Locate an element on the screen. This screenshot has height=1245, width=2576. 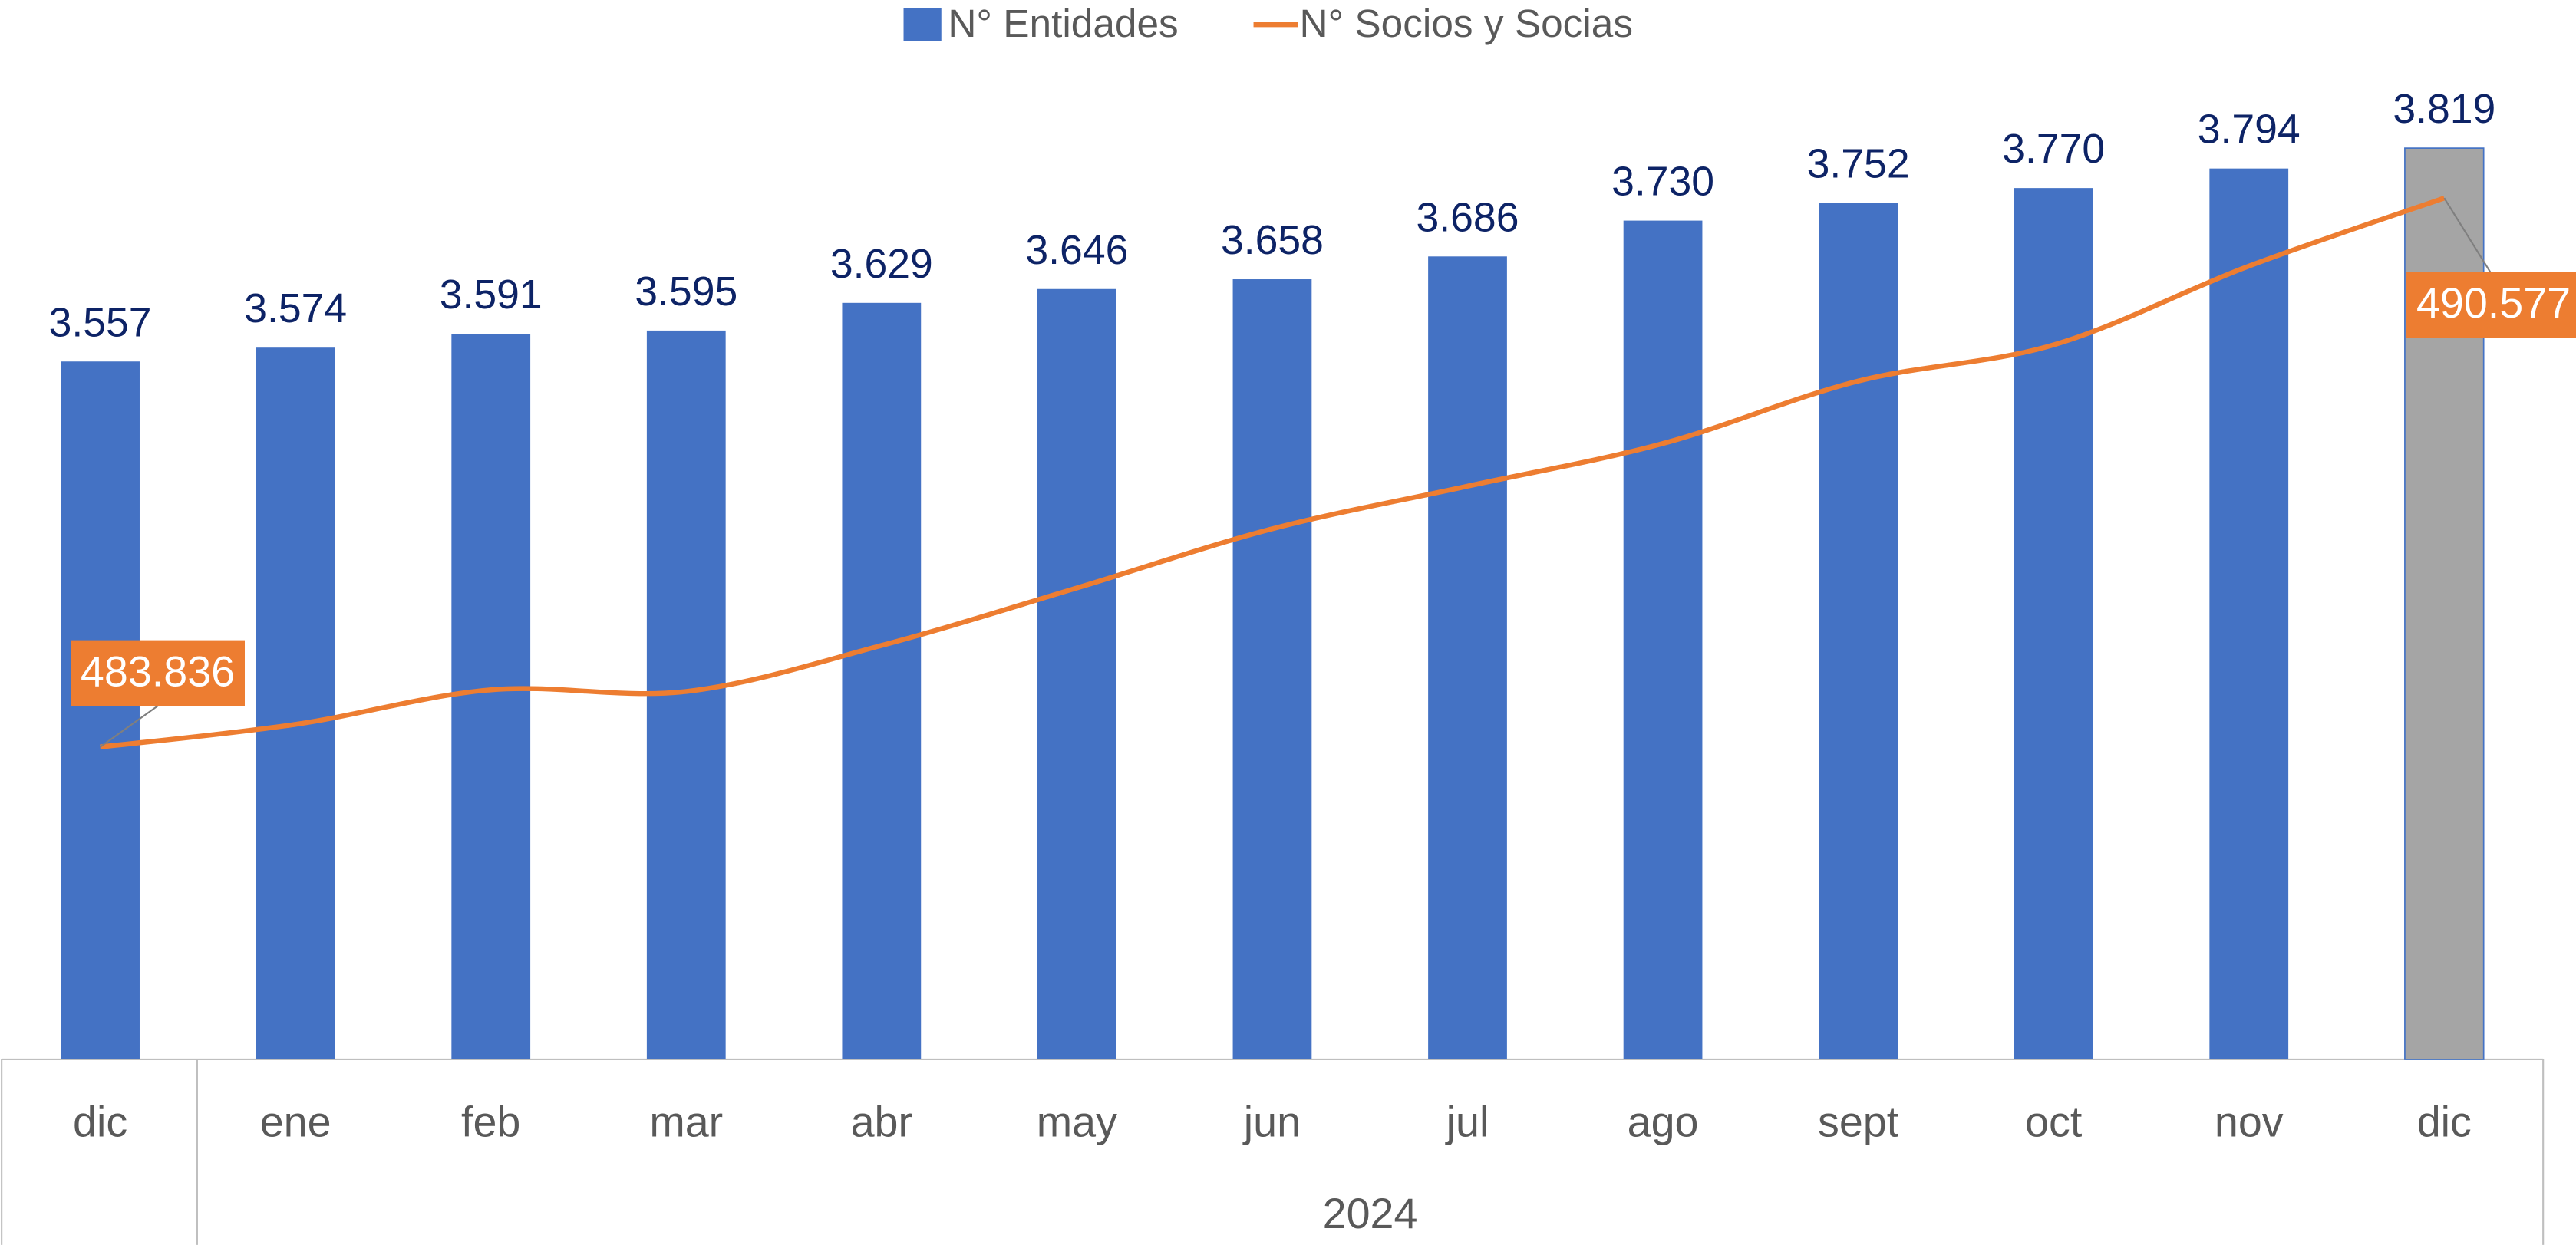
data-label: 3.646 is located at coordinates (1076, 251).